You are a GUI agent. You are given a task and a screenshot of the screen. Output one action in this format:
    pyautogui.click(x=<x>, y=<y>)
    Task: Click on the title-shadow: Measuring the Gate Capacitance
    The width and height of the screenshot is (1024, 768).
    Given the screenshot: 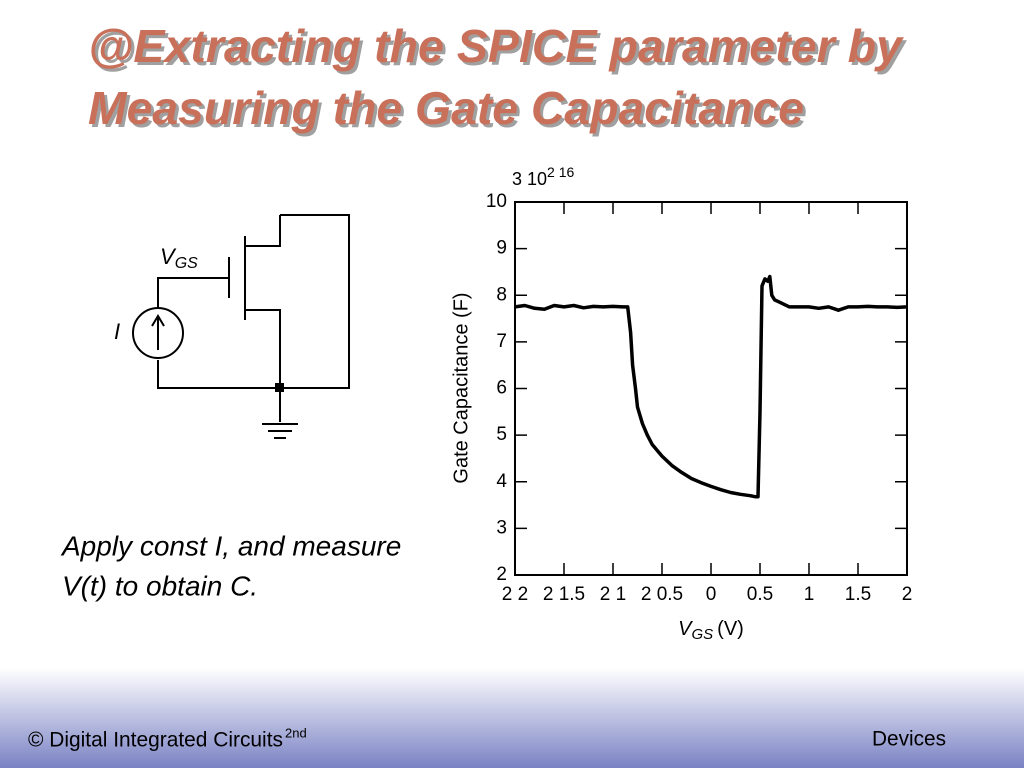 What is the action you would take?
    pyautogui.click(x=449, y=111)
    